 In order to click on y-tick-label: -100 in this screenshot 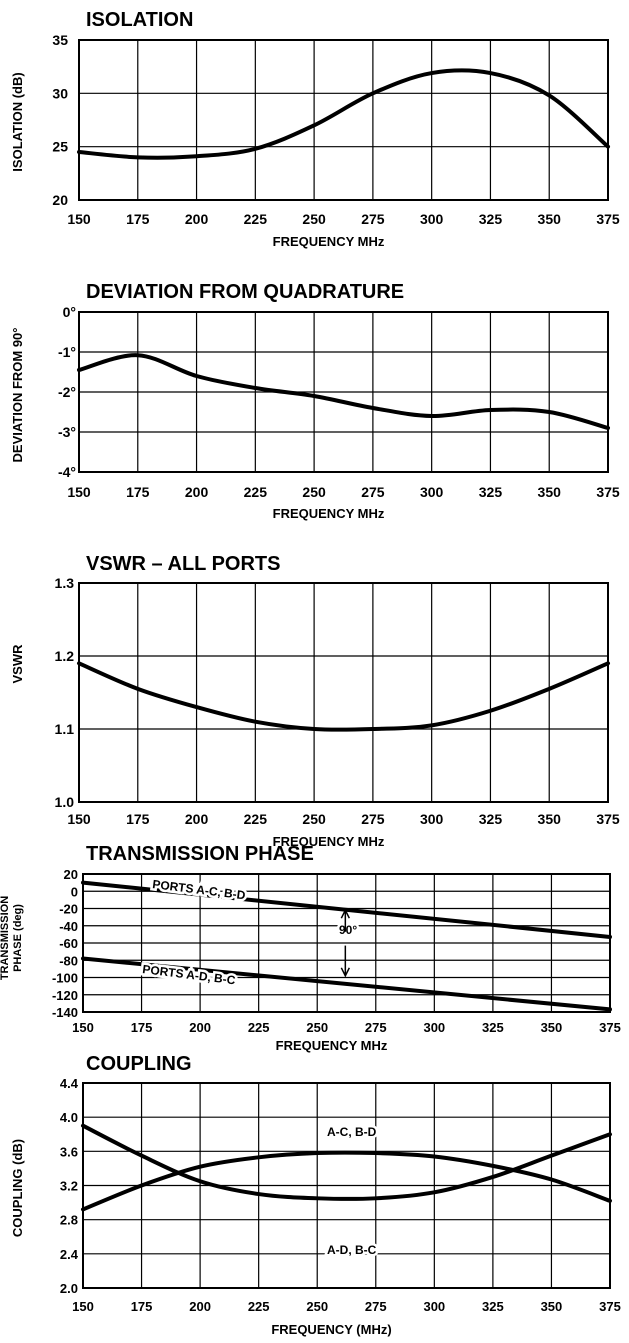, I will do `click(65, 978)`.